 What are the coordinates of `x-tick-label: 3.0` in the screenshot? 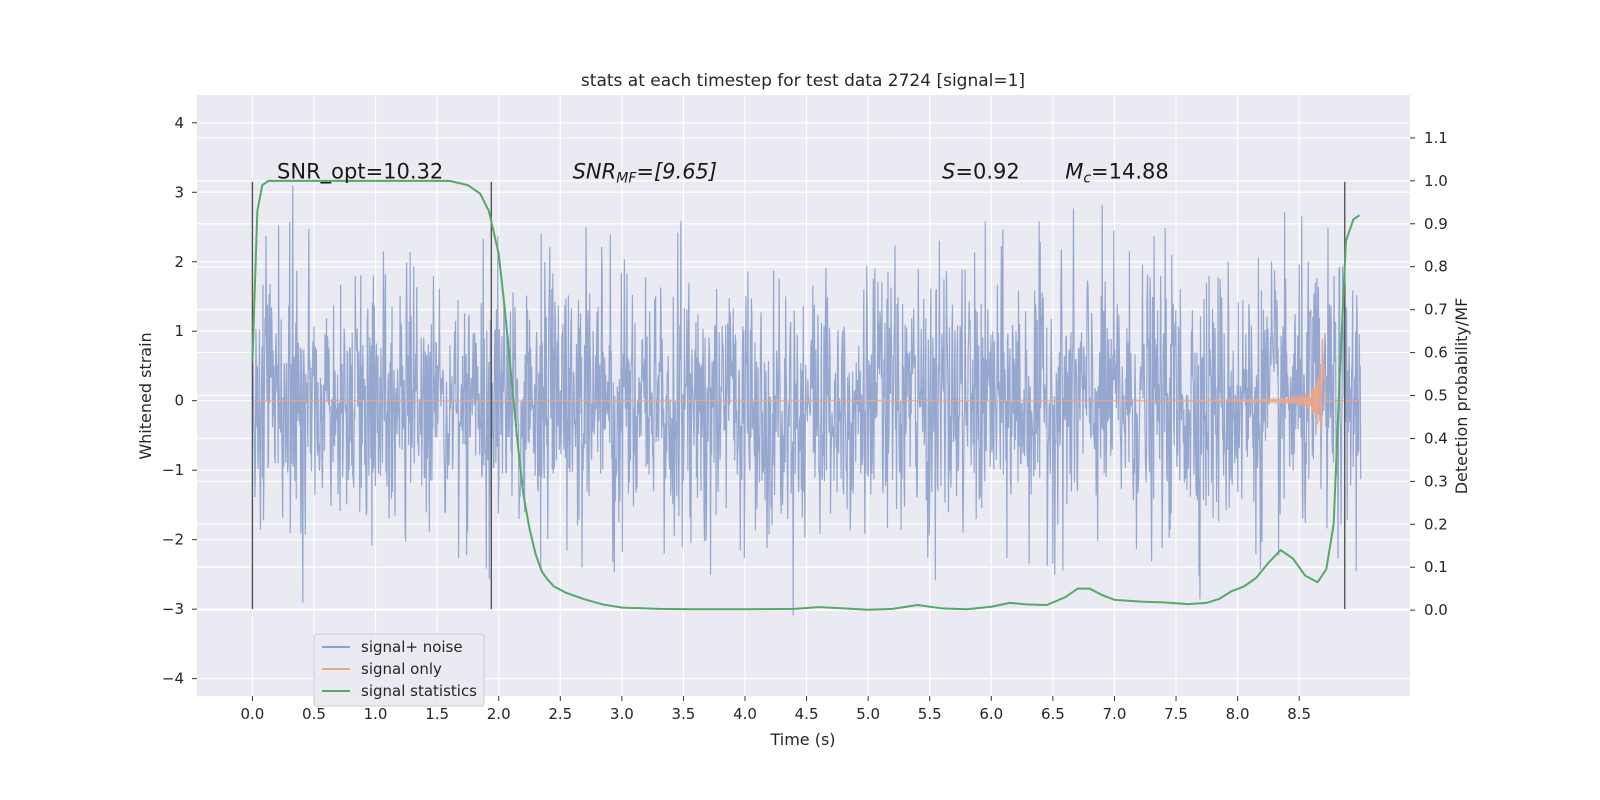 It's located at (622, 714).